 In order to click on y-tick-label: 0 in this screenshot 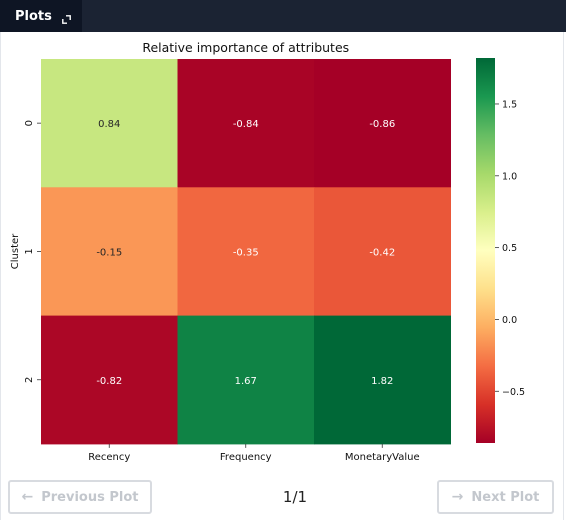, I will do `click(29, 123)`.